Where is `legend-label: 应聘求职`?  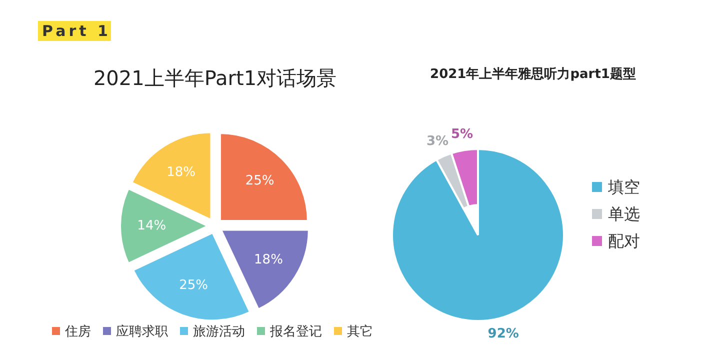
legend-label: 应聘求职 is located at coordinates (142, 332).